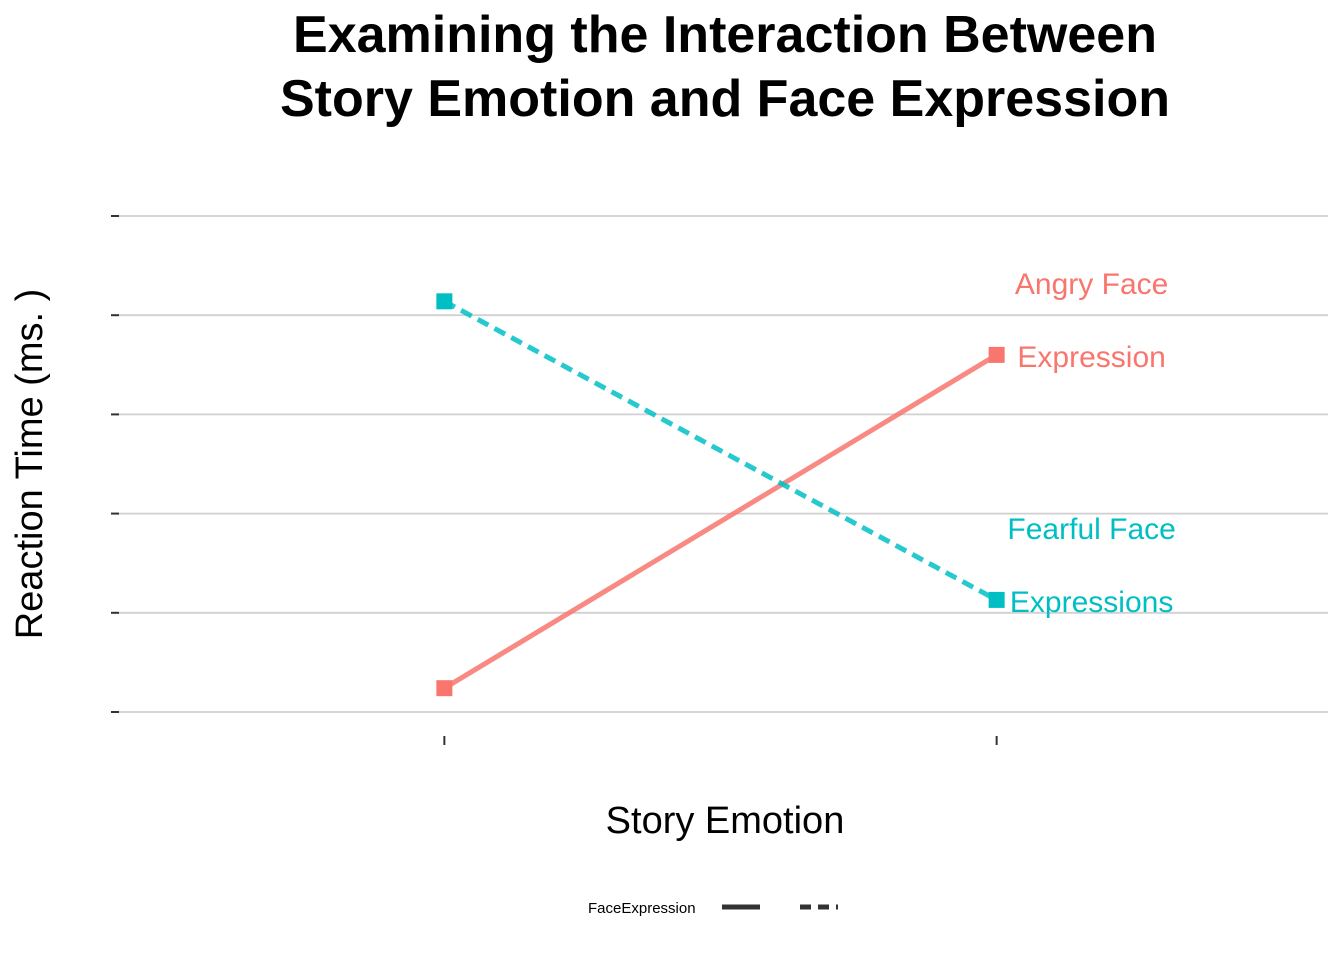 The image size is (1344, 960). I want to click on series-annotation-fearful: Expressions, so click(1091, 602).